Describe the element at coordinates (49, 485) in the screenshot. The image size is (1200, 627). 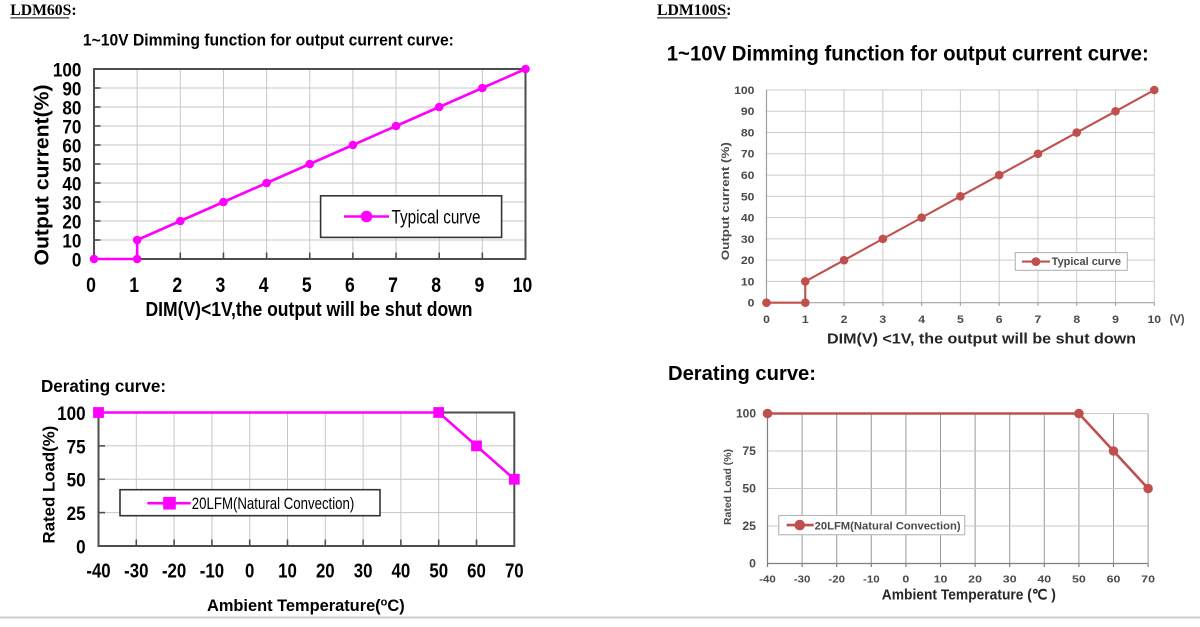
I see `svg-text: Rated Load(%)` at that location.